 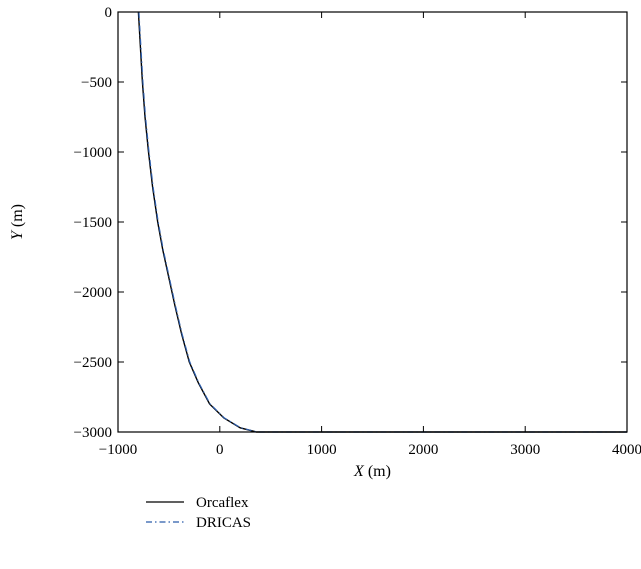 I want to click on y-tick-label: −3000, so click(x=93, y=433).